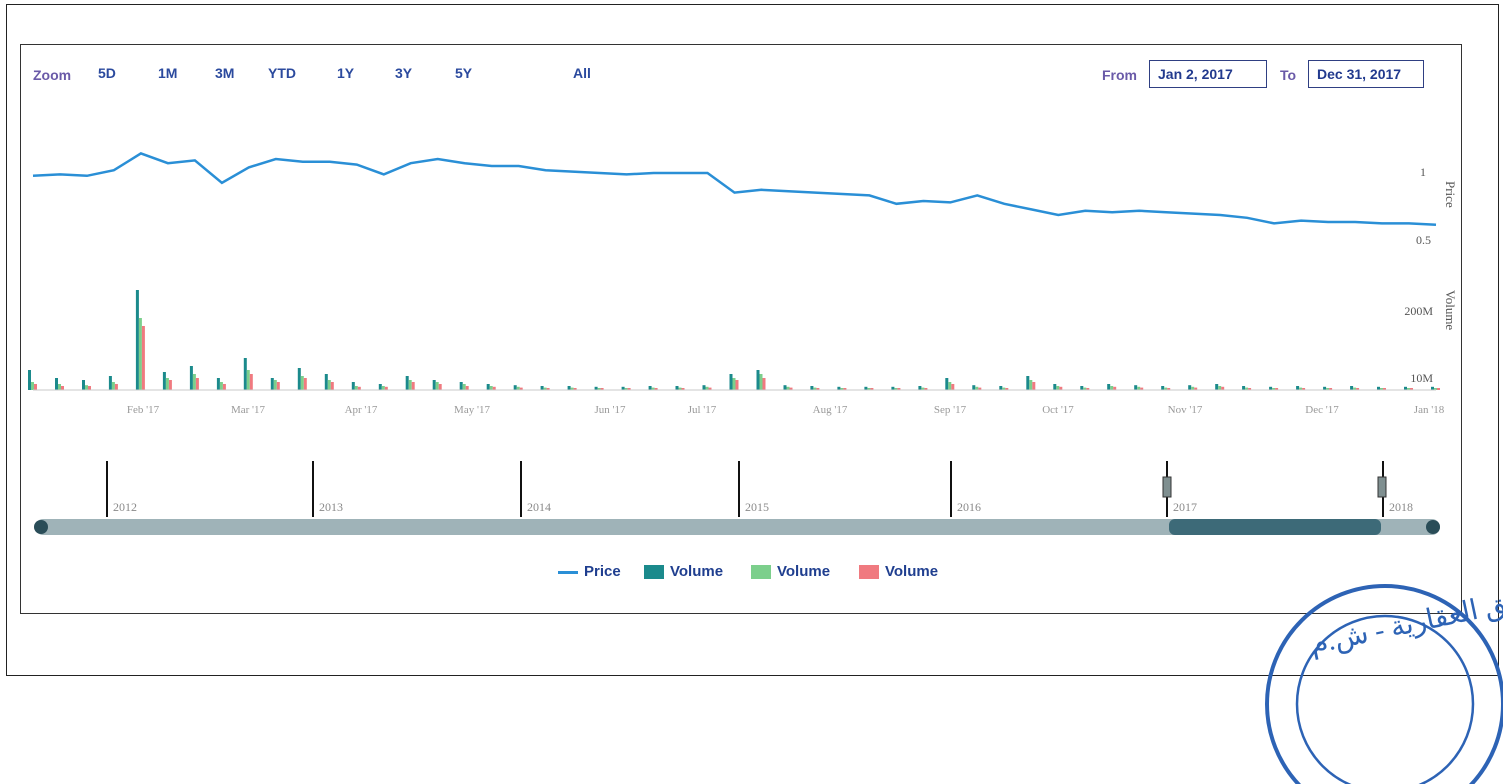 The width and height of the screenshot is (1503, 784). I want to click on navigator-scrollbar-track, so click(737, 527).